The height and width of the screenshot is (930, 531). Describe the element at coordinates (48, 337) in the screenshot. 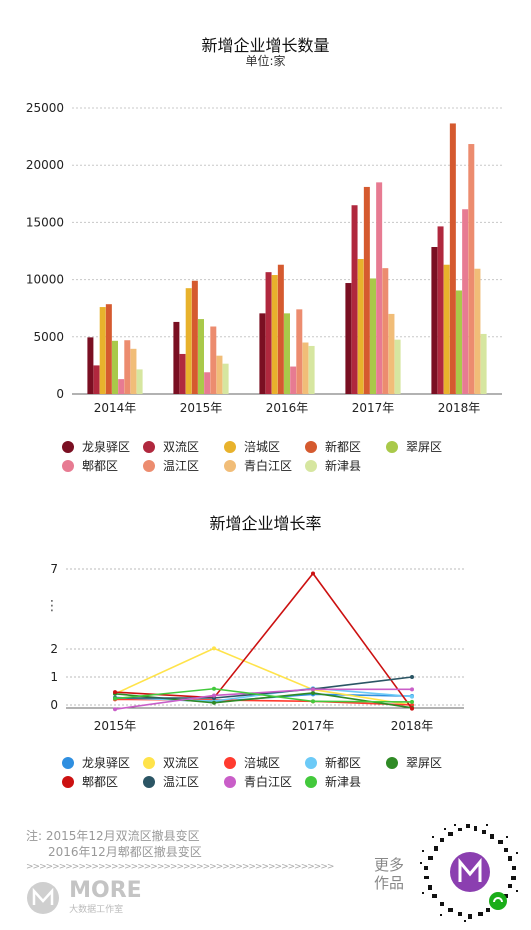

I see `y-tick-label: 5000` at that location.